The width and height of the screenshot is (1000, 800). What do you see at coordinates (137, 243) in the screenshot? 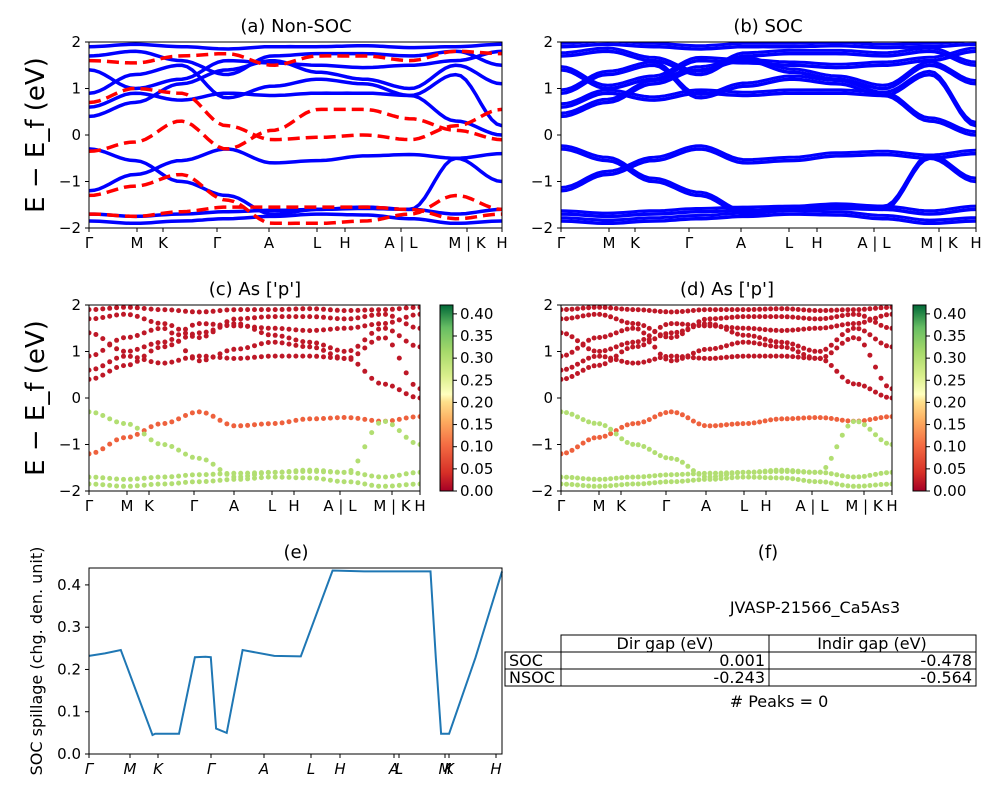
I see `panel-a-xtick-label: M` at bounding box center [137, 243].